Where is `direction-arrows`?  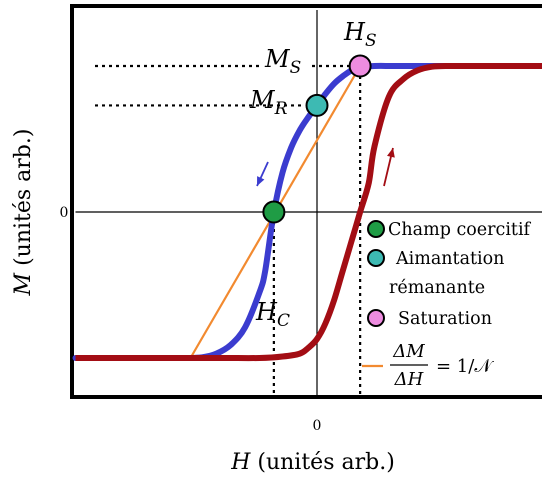 direction-arrows is located at coordinates (325, 167).